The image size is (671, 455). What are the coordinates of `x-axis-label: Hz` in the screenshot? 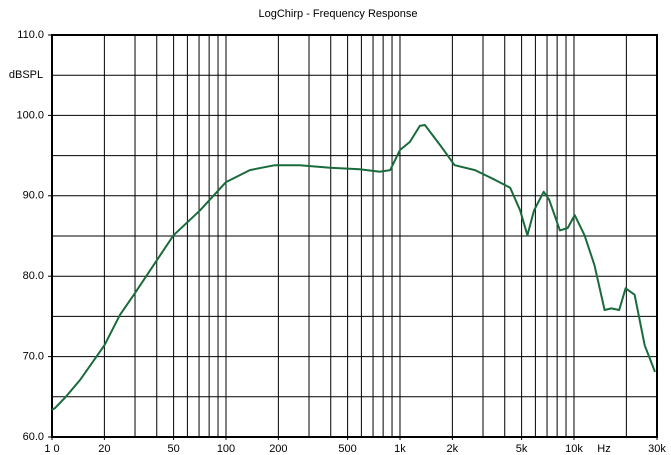 It's located at (603, 449).